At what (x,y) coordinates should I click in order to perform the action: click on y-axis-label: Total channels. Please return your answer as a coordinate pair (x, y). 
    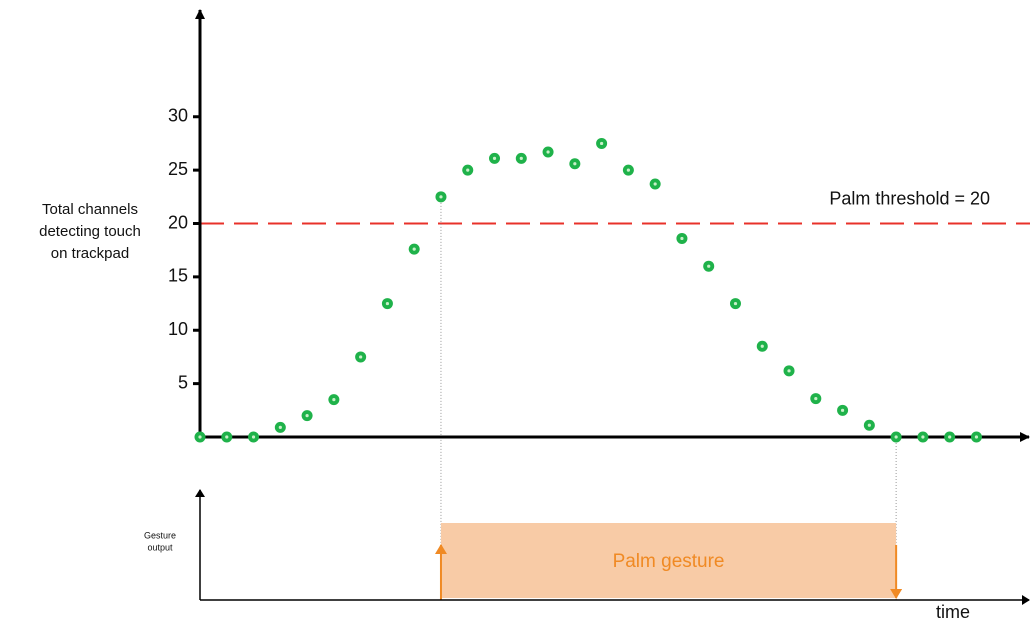
    Looking at the image, I should click on (90, 209).